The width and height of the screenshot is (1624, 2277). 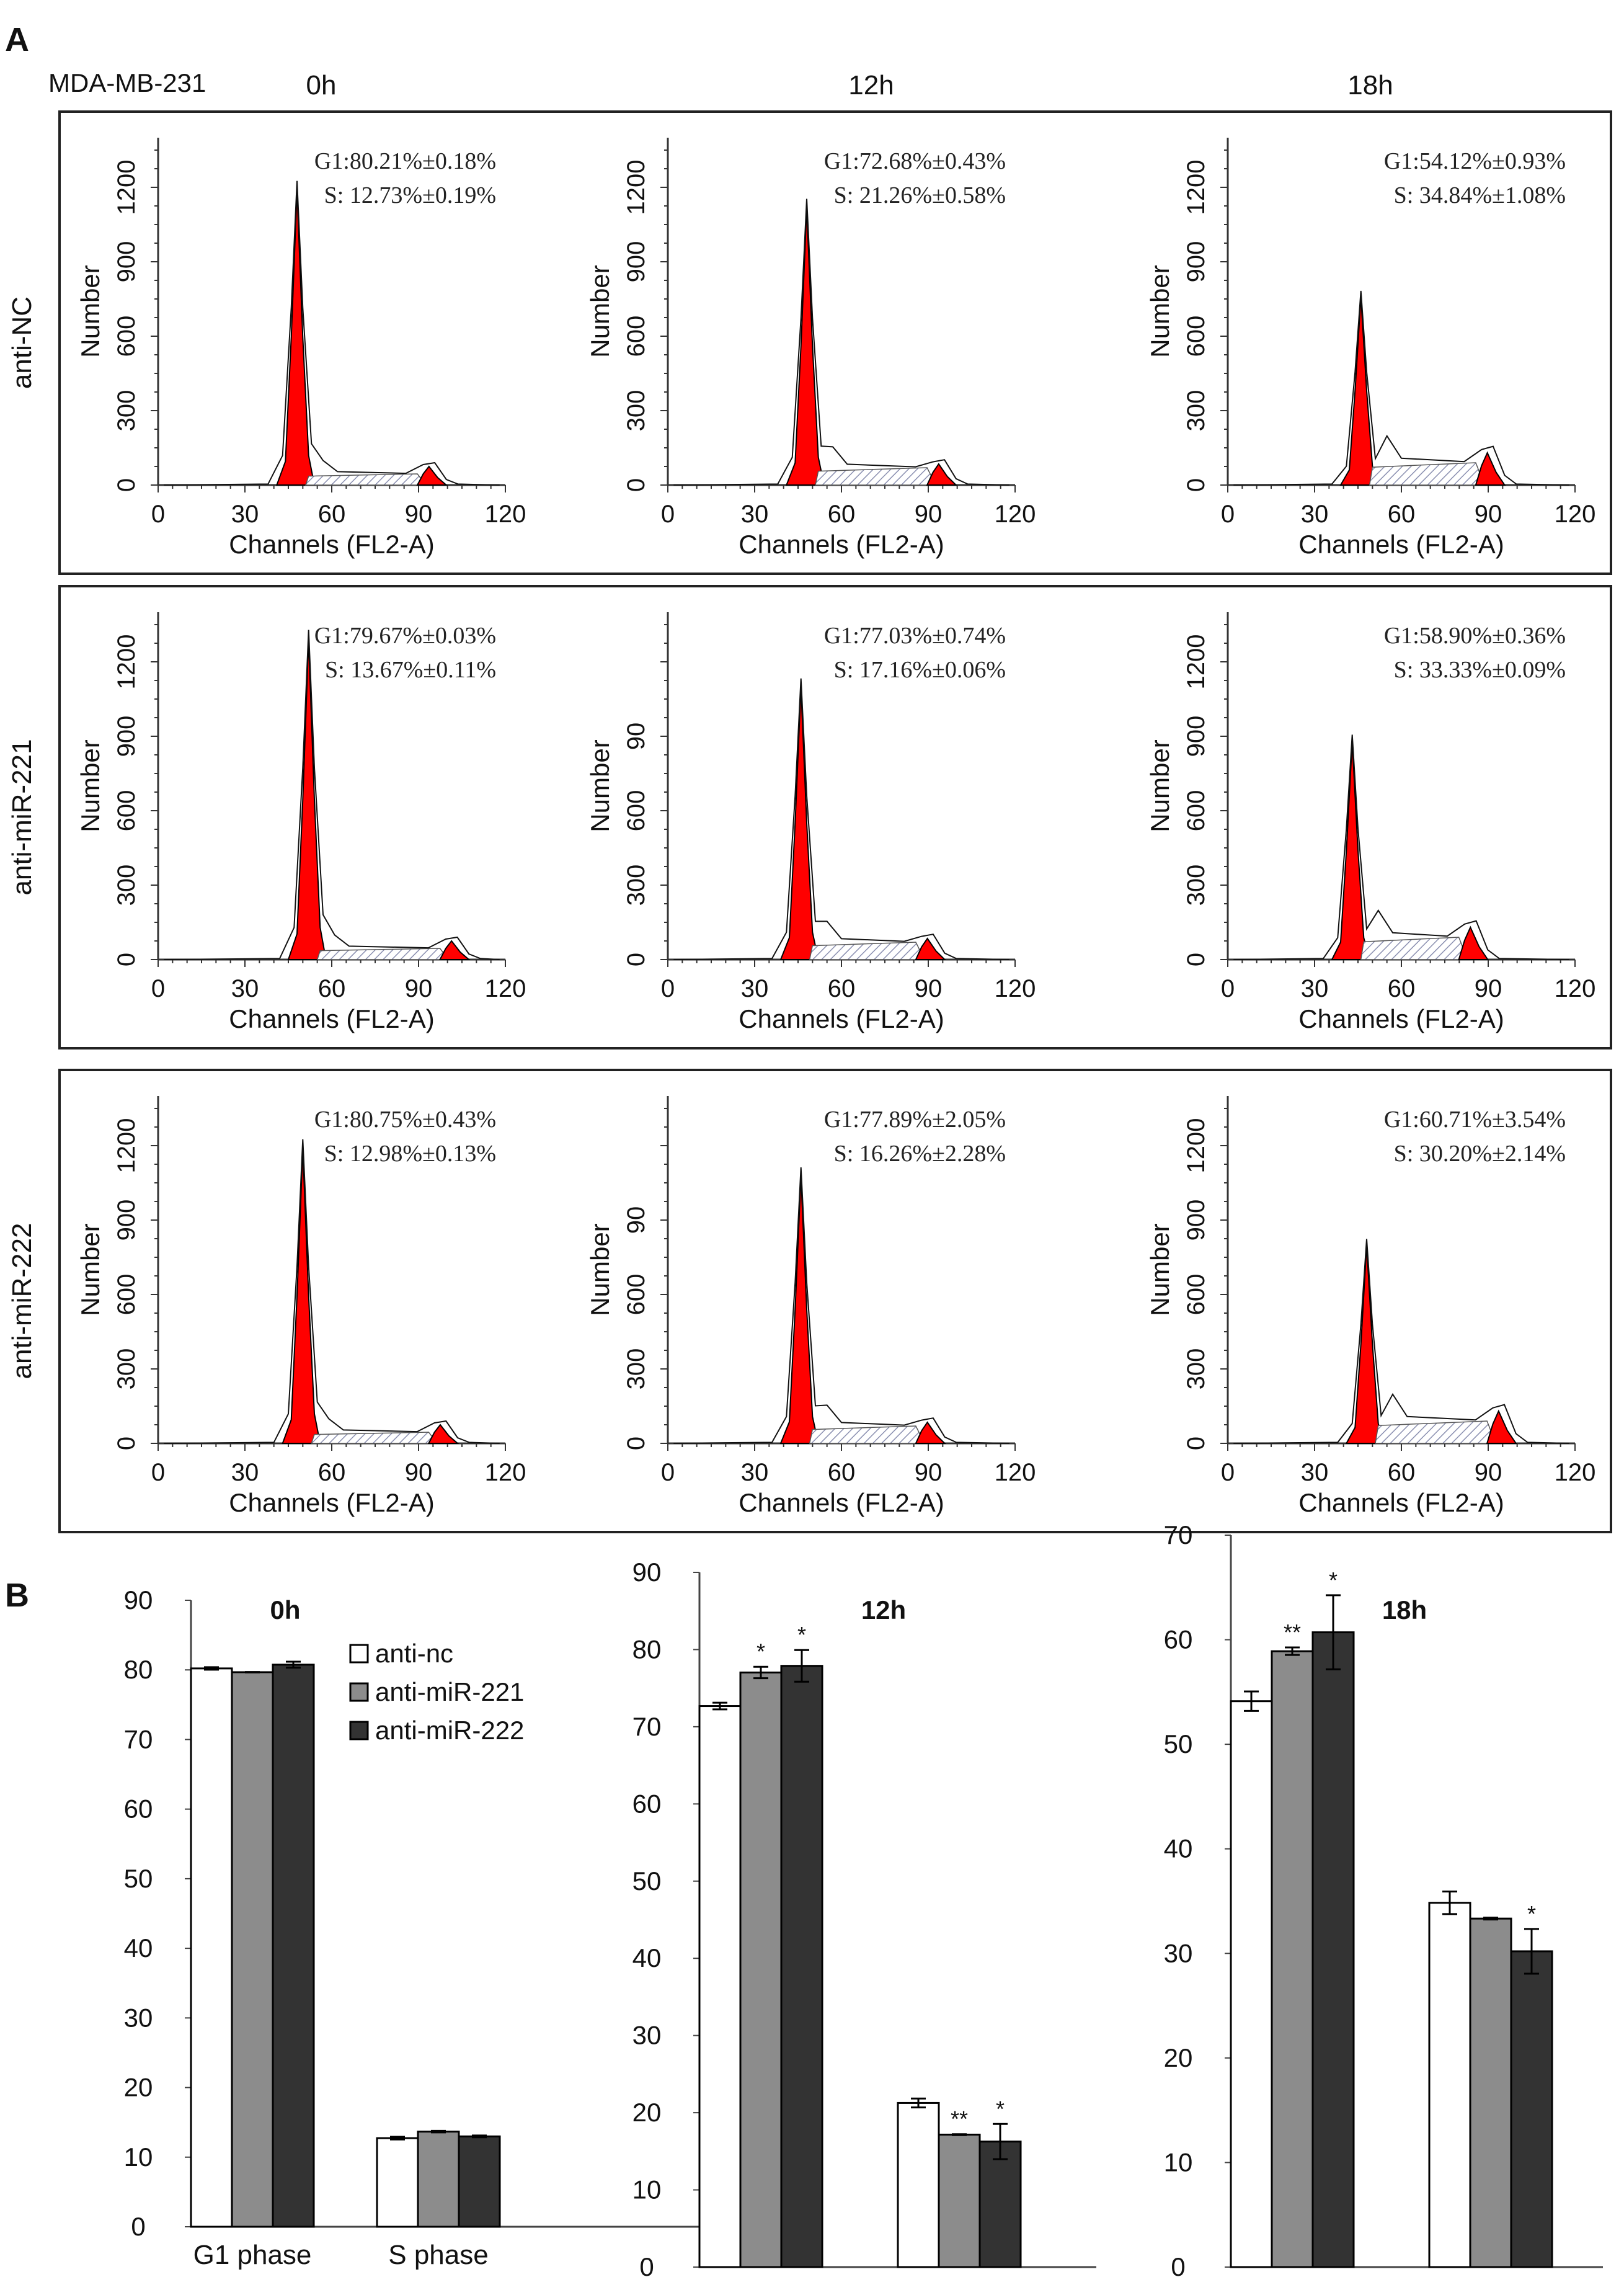 What do you see at coordinates (600, 1269) in the screenshot?
I see `y-axis-label: Number` at bounding box center [600, 1269].